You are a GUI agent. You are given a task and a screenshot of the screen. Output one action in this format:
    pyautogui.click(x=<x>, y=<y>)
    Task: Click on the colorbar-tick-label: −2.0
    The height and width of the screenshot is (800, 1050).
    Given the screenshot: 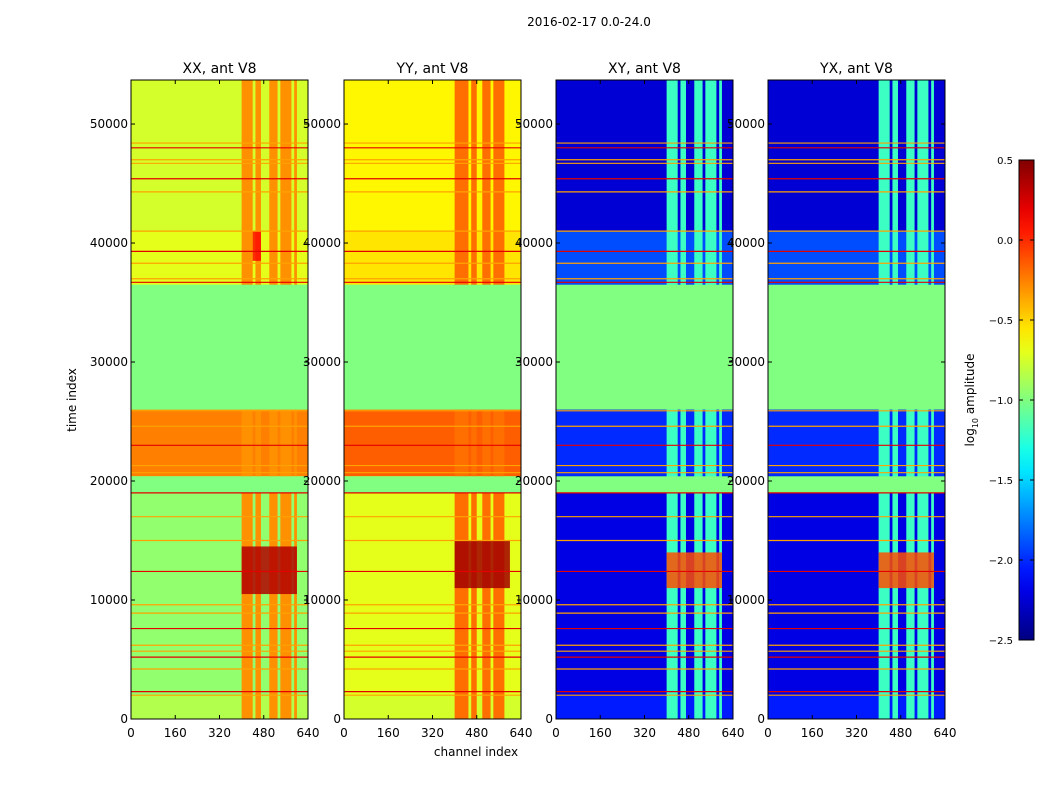 What is the action you would take?
    pyautogui.click(x=1001, y=561)
    